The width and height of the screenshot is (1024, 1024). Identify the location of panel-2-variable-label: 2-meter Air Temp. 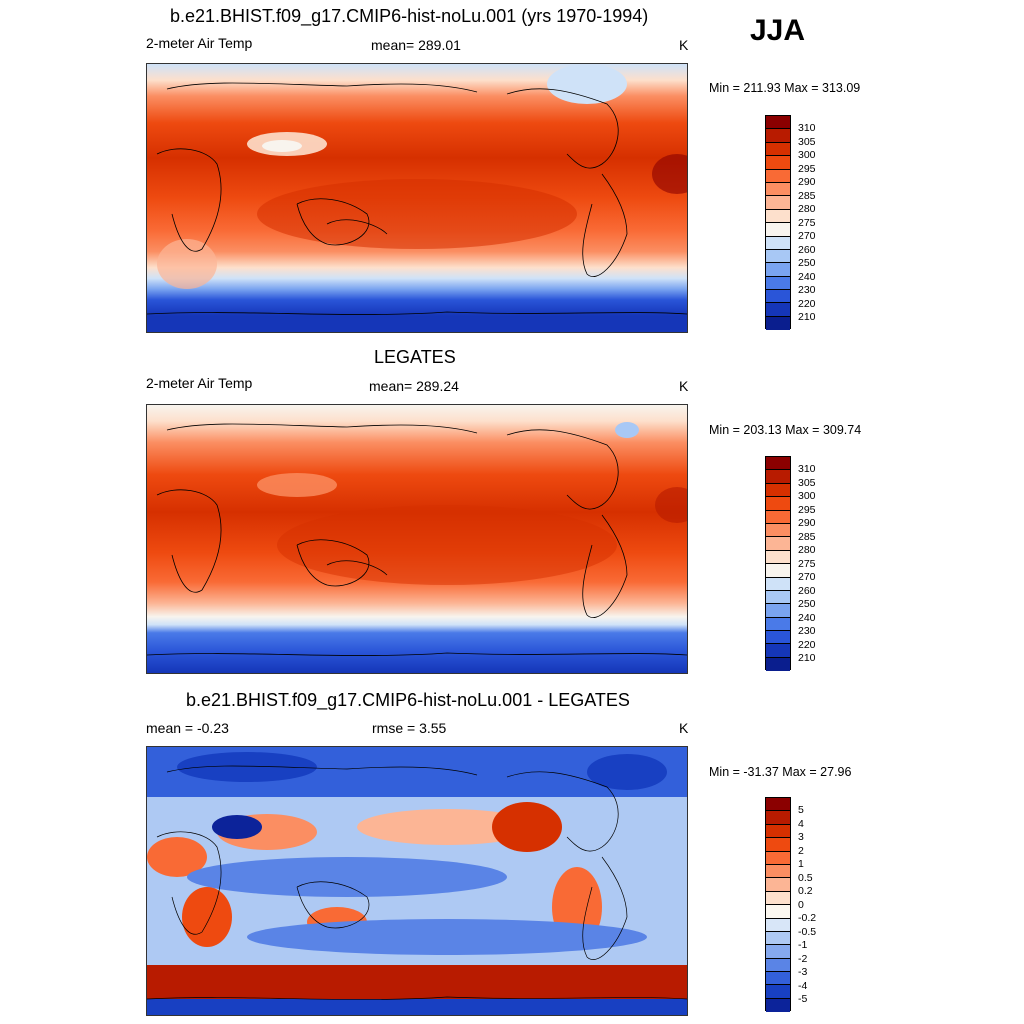
(199, 383).